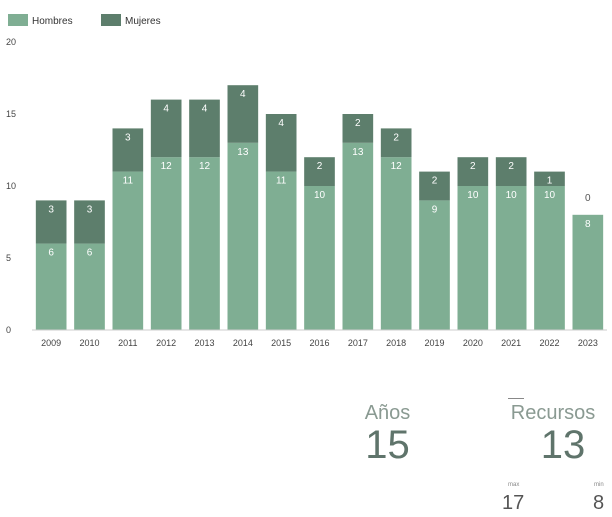  What do you see at coordinates (473, 166) in the screenshot?
I see `data-label-mujeres-2020: 2` at bounding box center [473, 166].